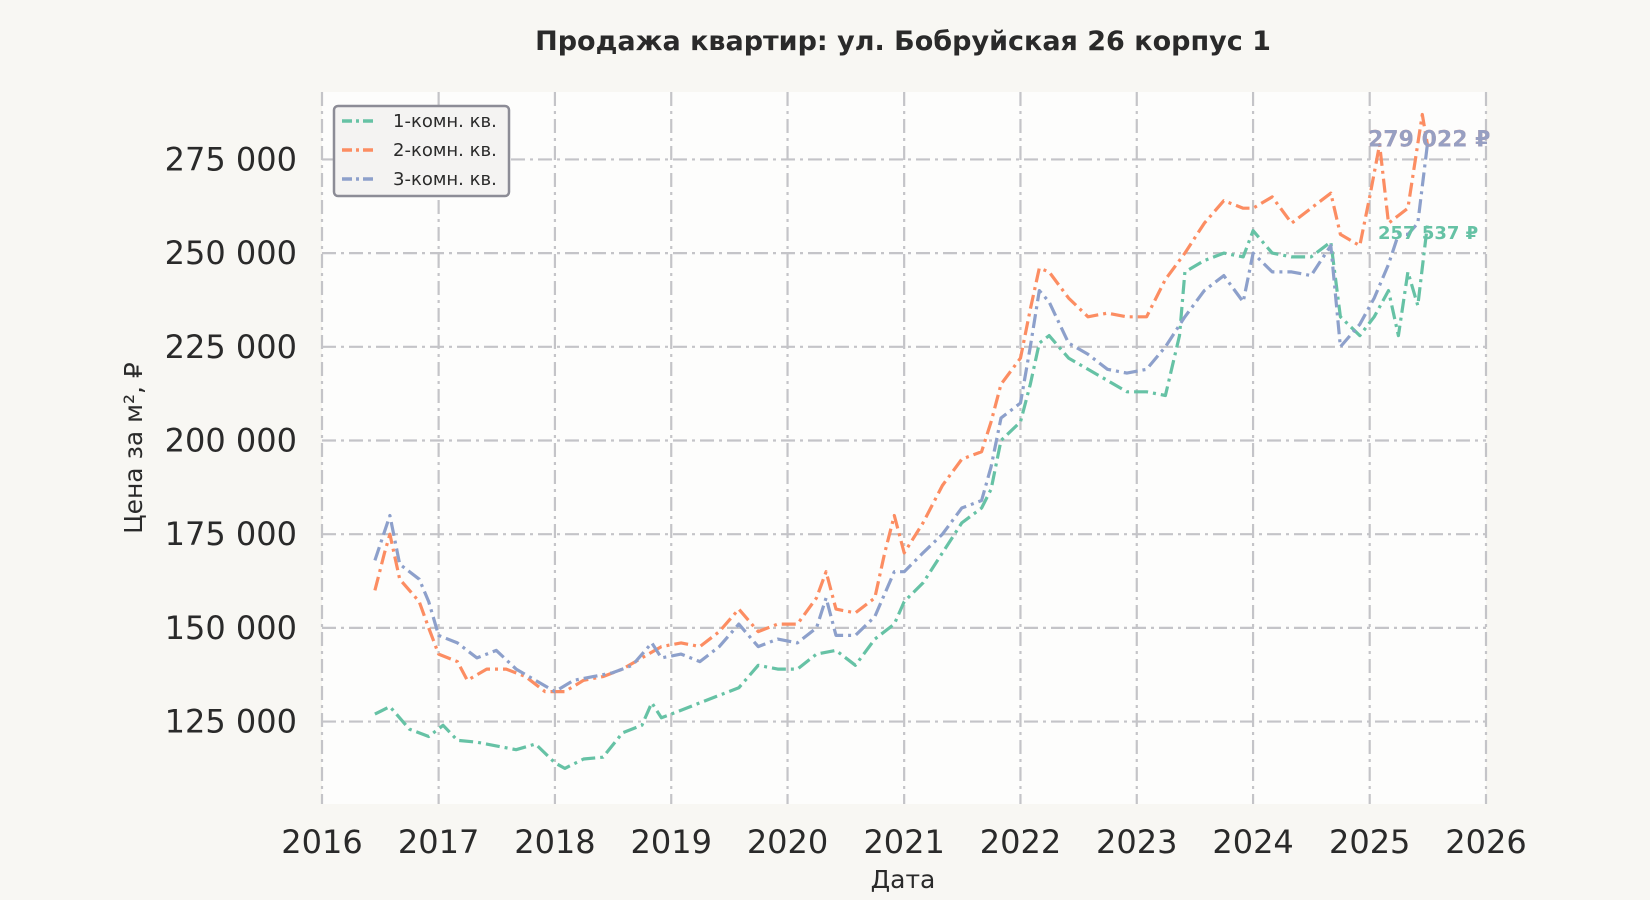 The height and width of the screenshot is (900, 1650). What do you see at coordinates (445, 121) in the screenshot?
I see `legend-label-1: 1-комн. кв.` at bounding box center [445, 121].